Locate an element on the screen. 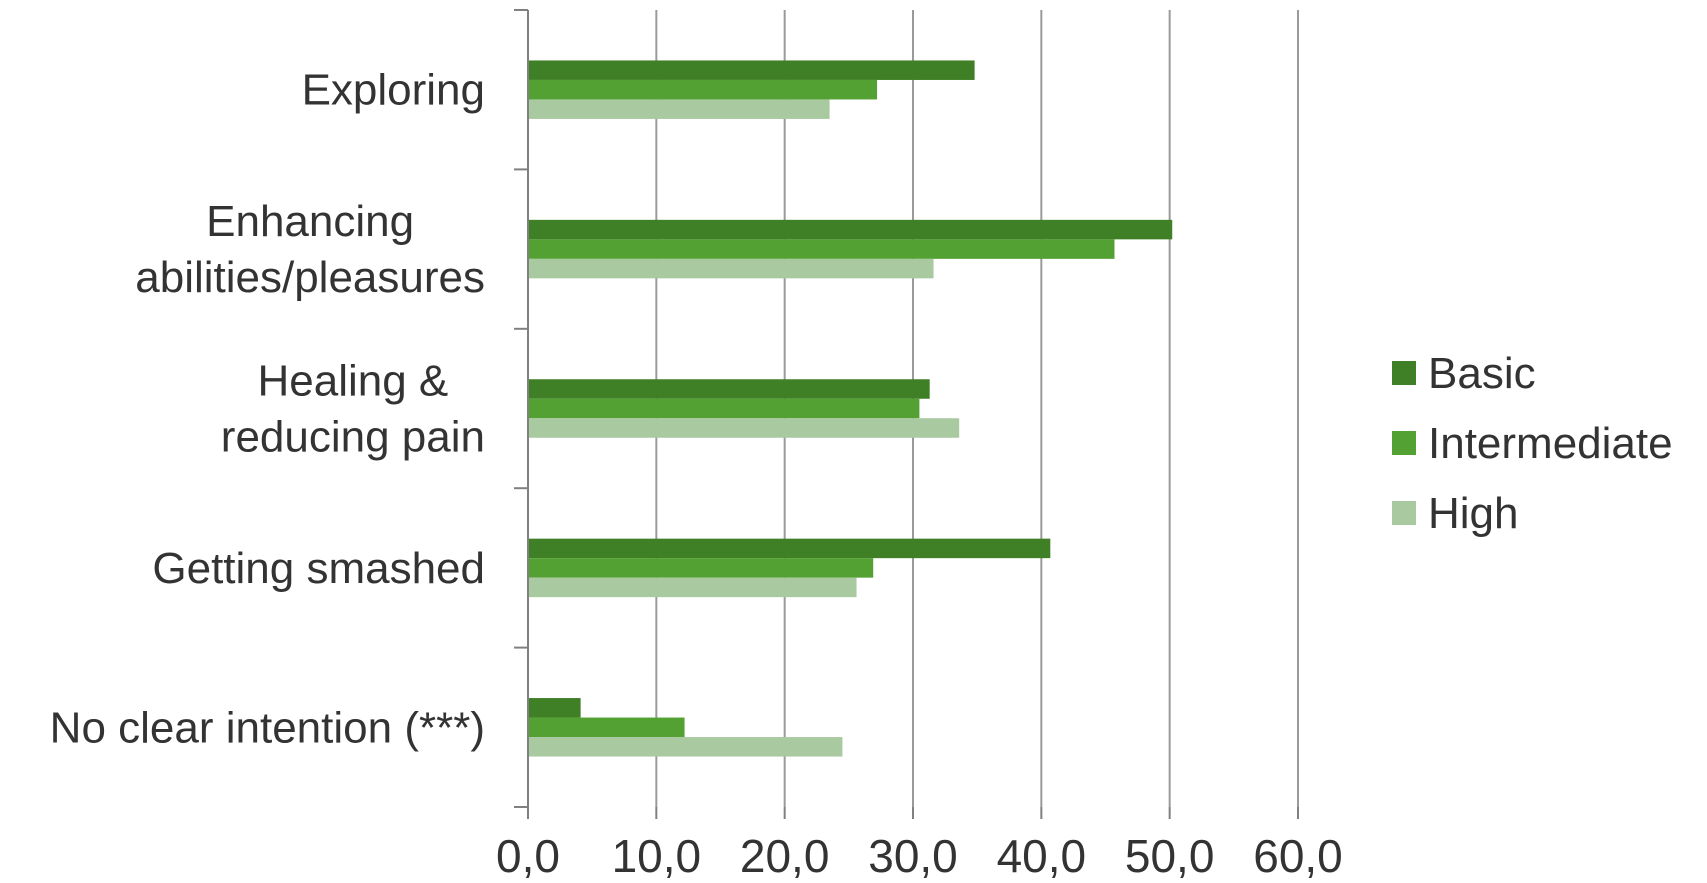  category-label: Healing & reducing pain is located at coordinates (353, 409).